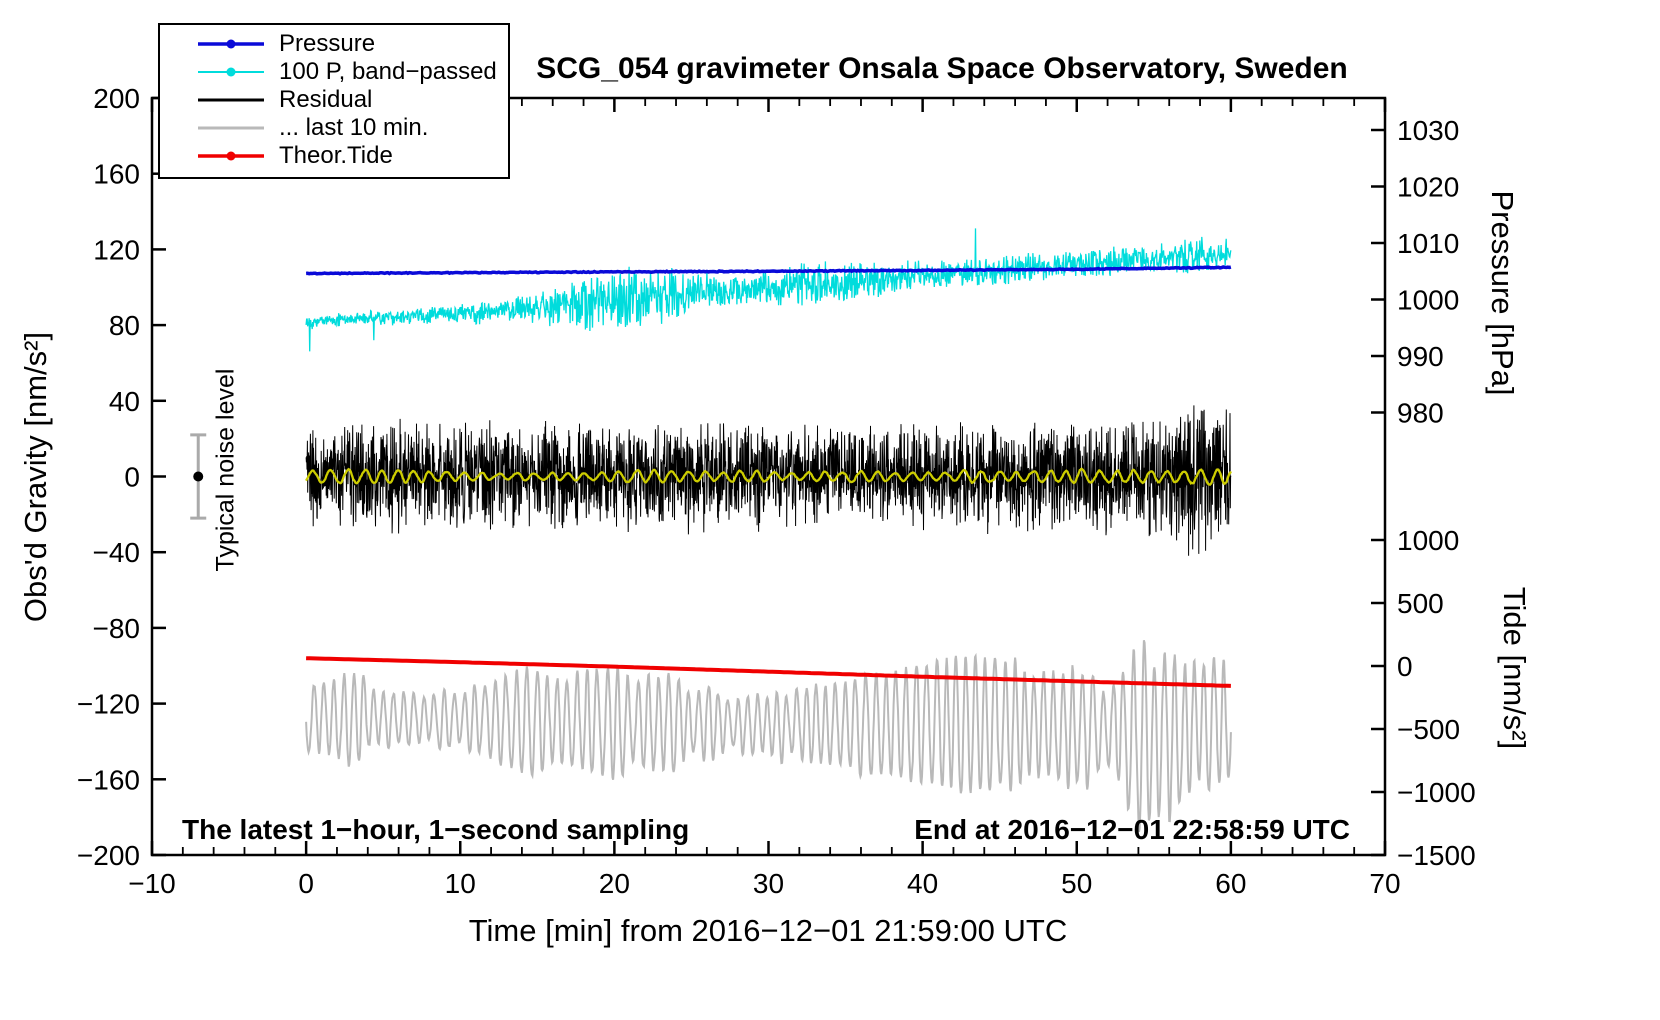 The width and height of the screenshot is (1660, 1020). What do you see at coordinates (1428, 243) in the screenshot?
I see `pressure-tick-label: 1010` at bounding box center [1428, 243].